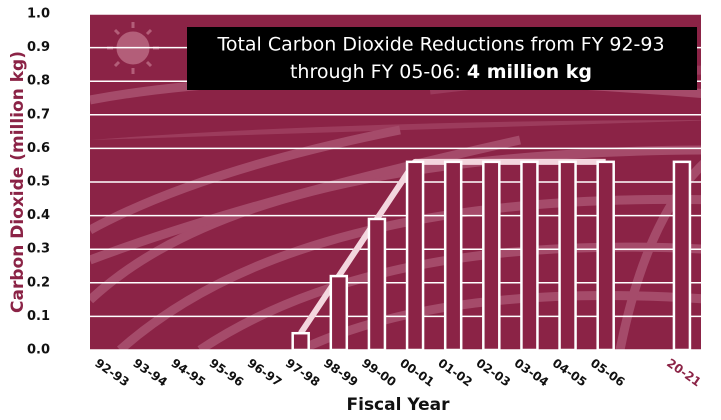  What do you see at coordinates (529, 72) in the screenshot?
I see `chart-title-highlight: 4 million kg` at bounding box center [529, 72].